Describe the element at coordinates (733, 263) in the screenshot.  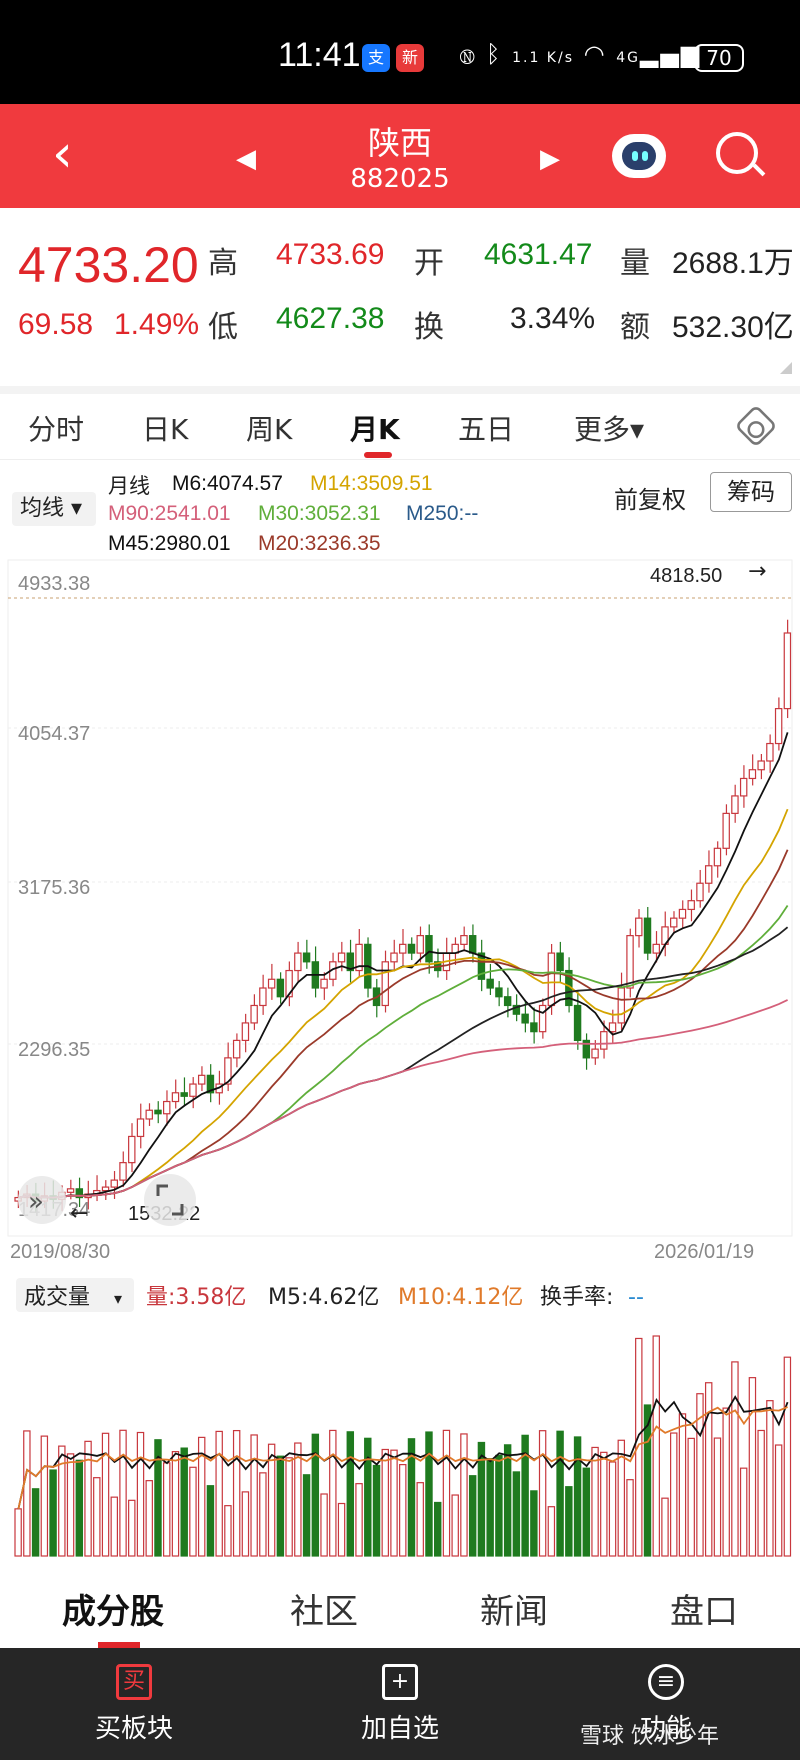
I see `volume-value: 2688.1万` at that location.